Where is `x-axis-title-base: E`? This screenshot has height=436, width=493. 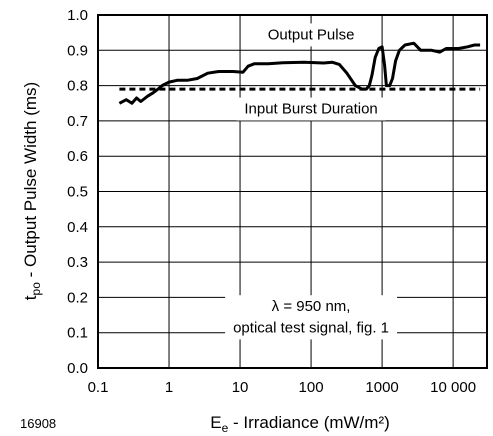 x-axis-title-base: E is located at coordinates (215, 422).